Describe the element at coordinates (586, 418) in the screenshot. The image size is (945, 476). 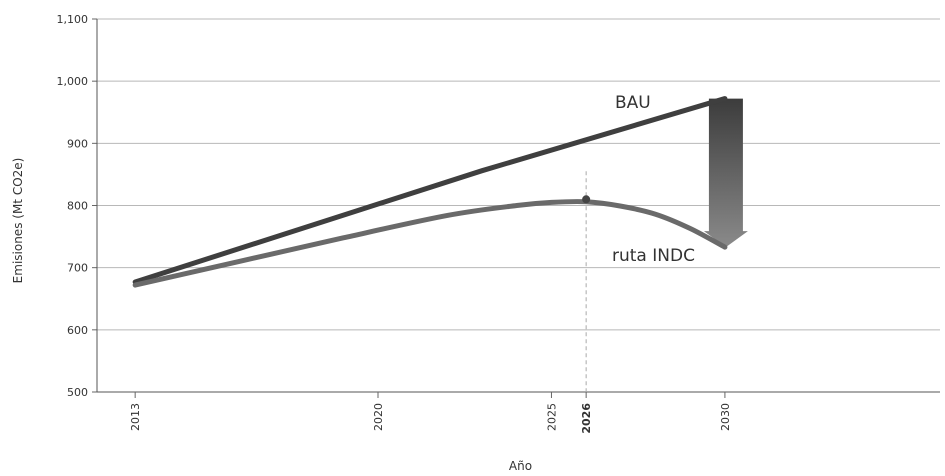
I see `xtick-label: 2026` at that location.